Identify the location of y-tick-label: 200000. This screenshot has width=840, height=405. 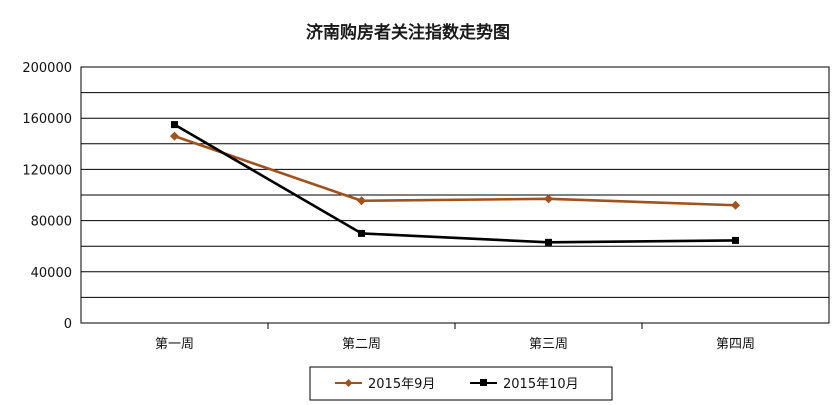
(47, 68).